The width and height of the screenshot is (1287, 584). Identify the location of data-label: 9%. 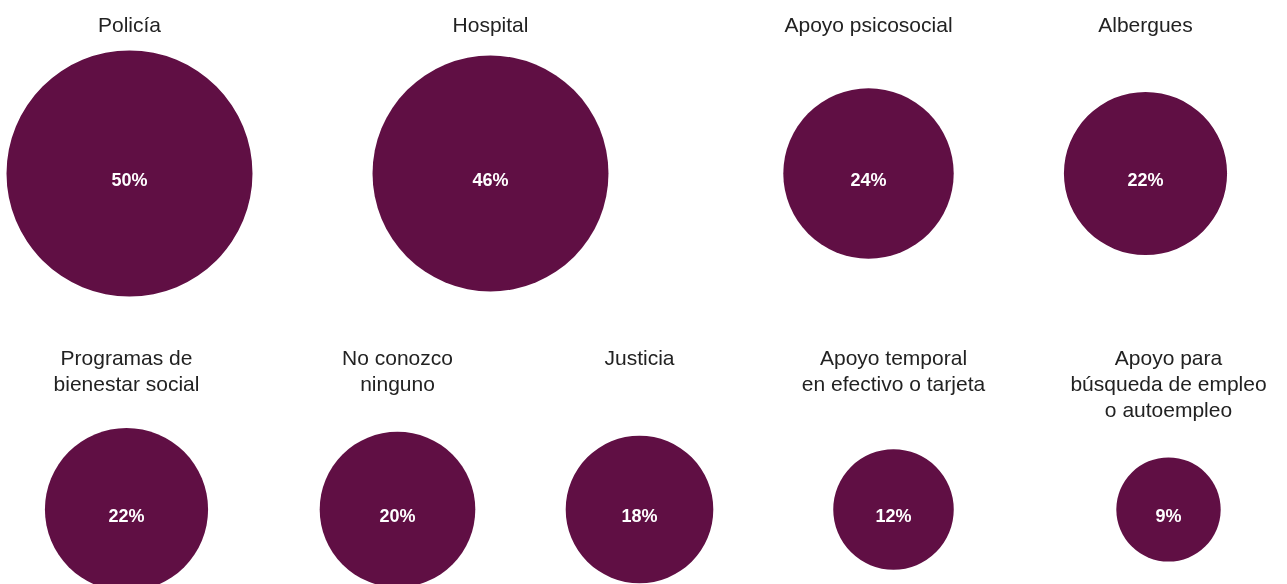
(1168, 515).